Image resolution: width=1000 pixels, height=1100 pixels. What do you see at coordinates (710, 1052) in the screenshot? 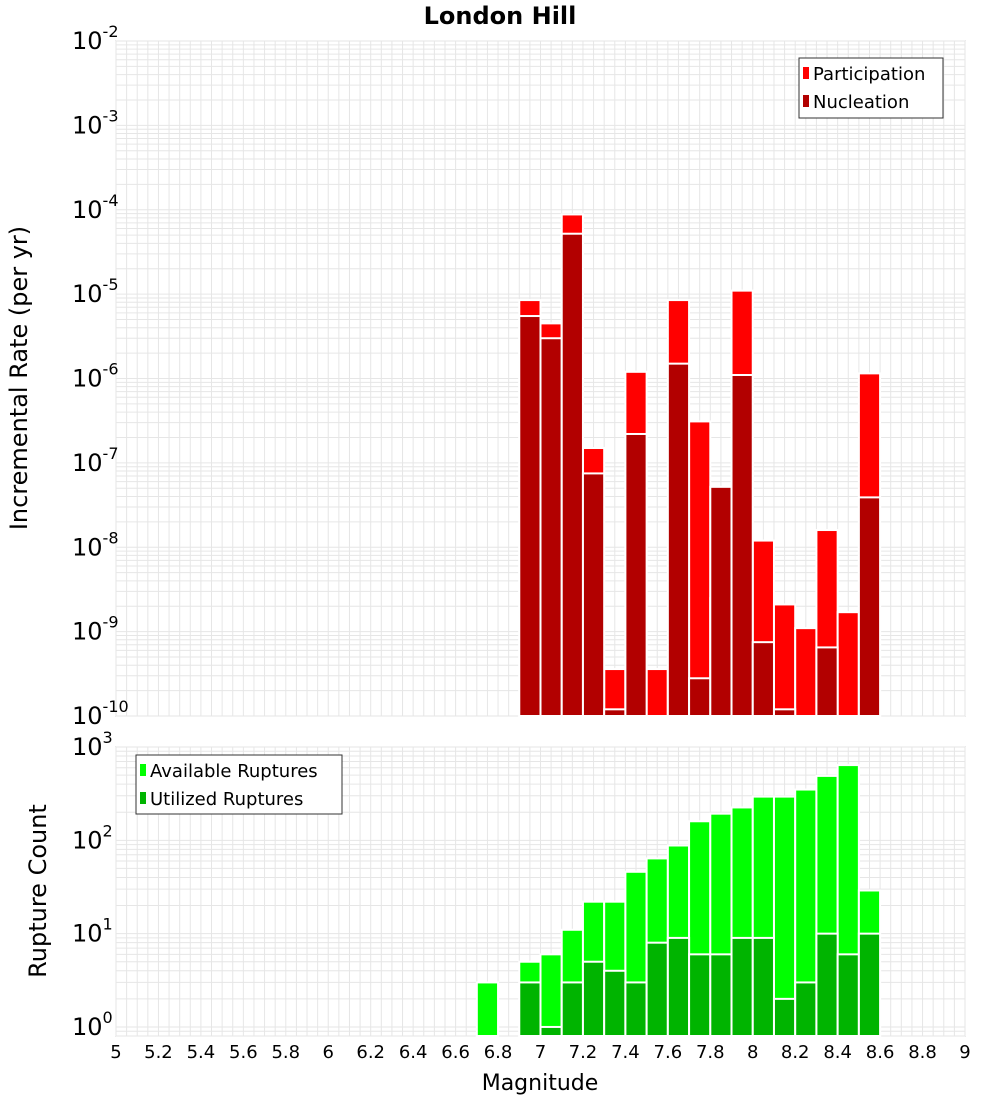
I see `x-tick-label: 7.8` at bounding box center [710, 1052].